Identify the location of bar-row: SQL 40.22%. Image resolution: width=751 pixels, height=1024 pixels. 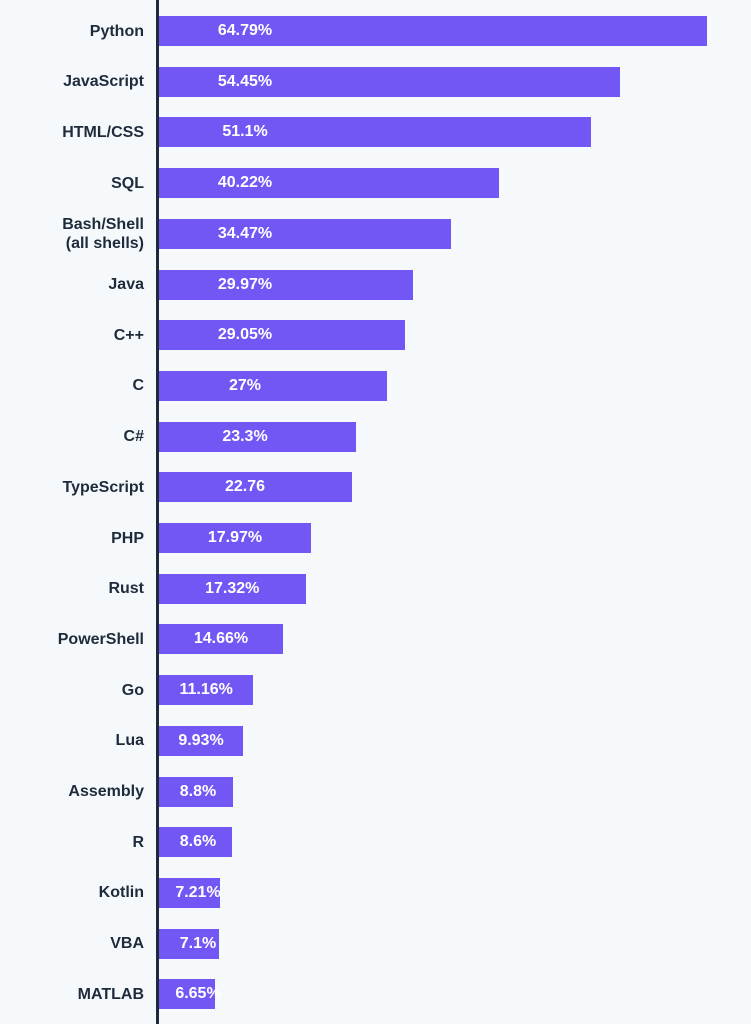
(375, 183).